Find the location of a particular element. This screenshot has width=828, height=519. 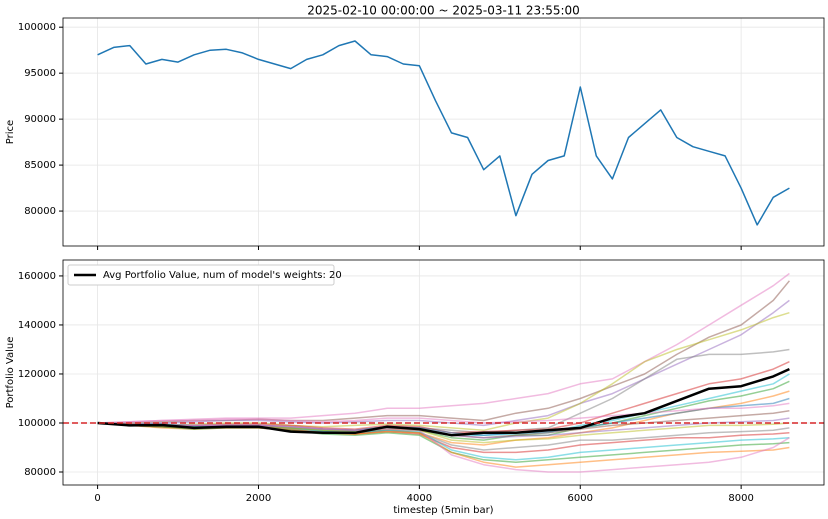

legend-box is located at coordinates (201, 275).